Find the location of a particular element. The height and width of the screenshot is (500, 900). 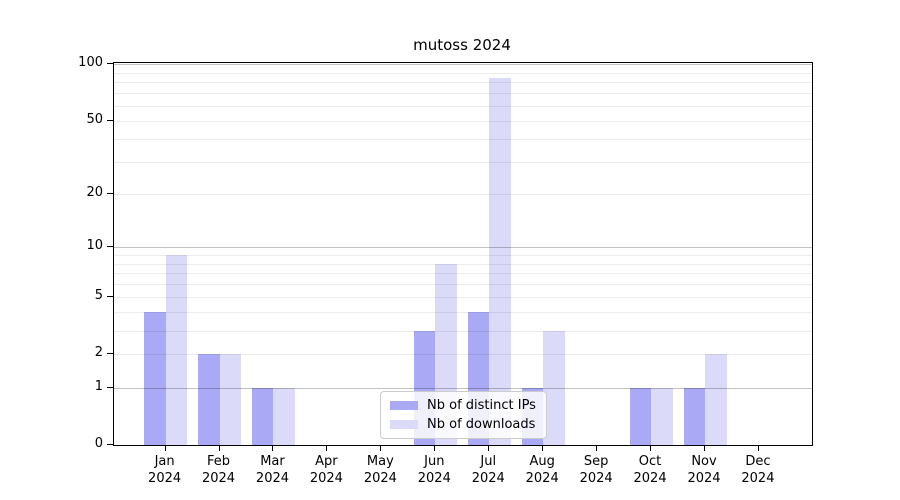

x-tick-may is located at coordinates (381, 448).